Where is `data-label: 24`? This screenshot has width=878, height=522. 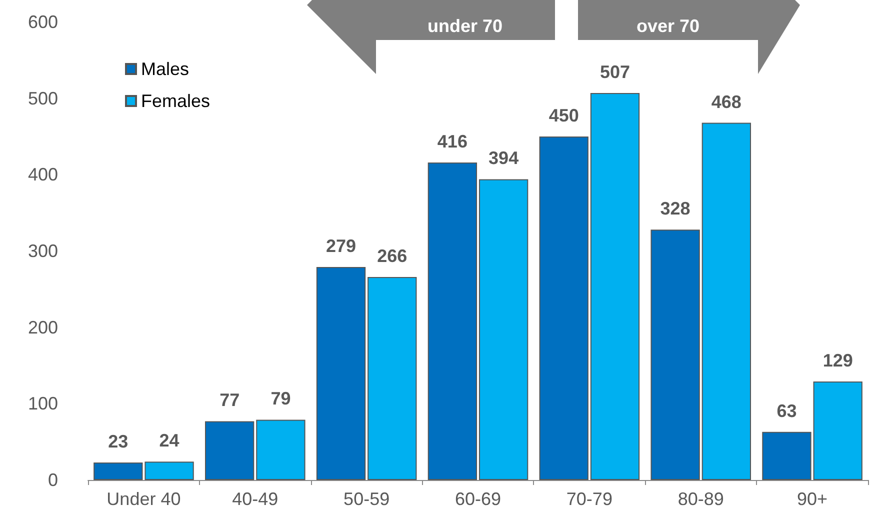 data-label: 24 is located at coordinates (169, 440).